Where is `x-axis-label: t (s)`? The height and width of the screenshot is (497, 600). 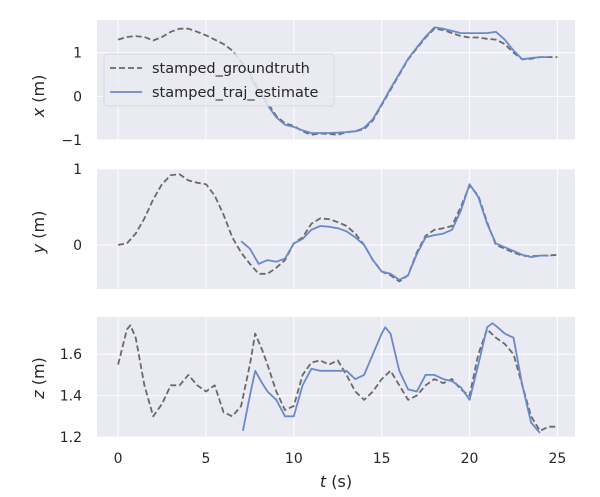 x-axis-label: t (s) is located at coordinates (336, 481).